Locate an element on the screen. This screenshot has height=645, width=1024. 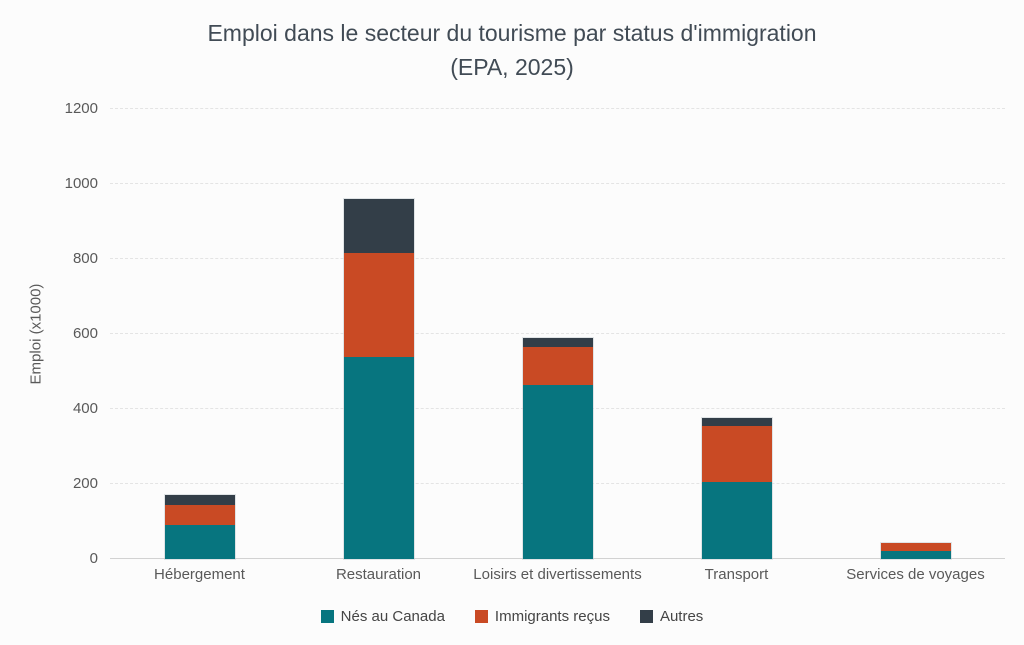
bar-segment-restauration-nes-au-canada is located at coordinates (378, 457).